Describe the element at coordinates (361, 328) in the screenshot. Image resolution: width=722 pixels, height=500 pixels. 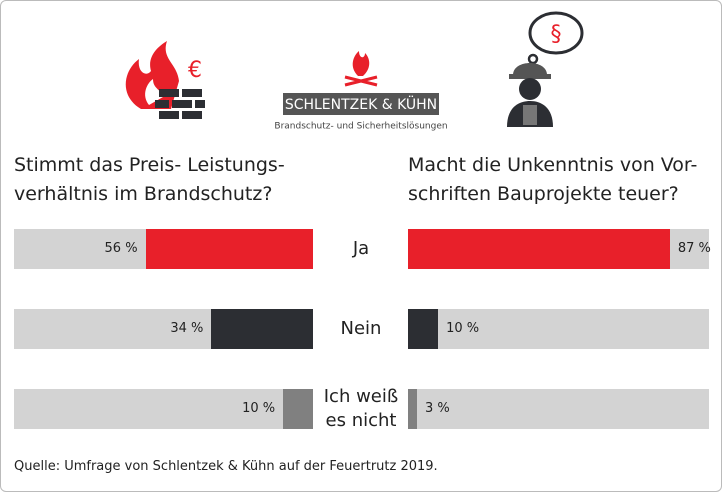
I see `category-label: Nein` at that location.